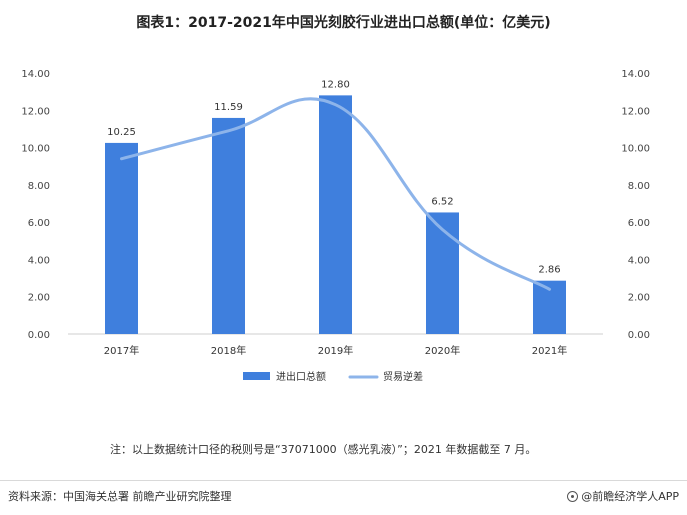  I want to click on legend-swatch-bar, so click(256, 376).